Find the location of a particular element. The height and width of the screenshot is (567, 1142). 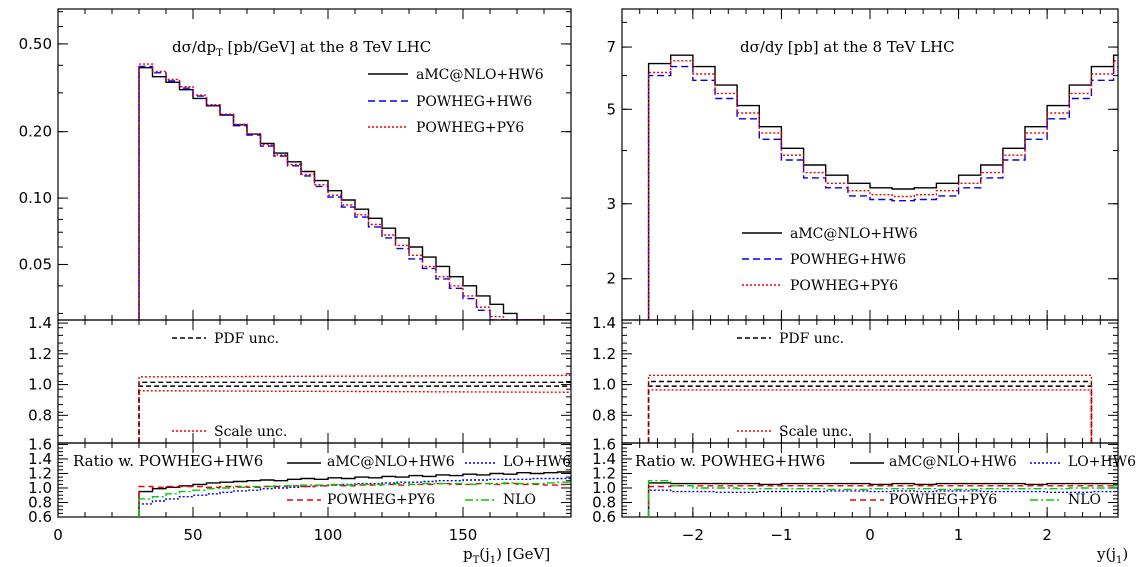

y-ratio-ytick-label: 1.0 is located at coordinates (604, 488).